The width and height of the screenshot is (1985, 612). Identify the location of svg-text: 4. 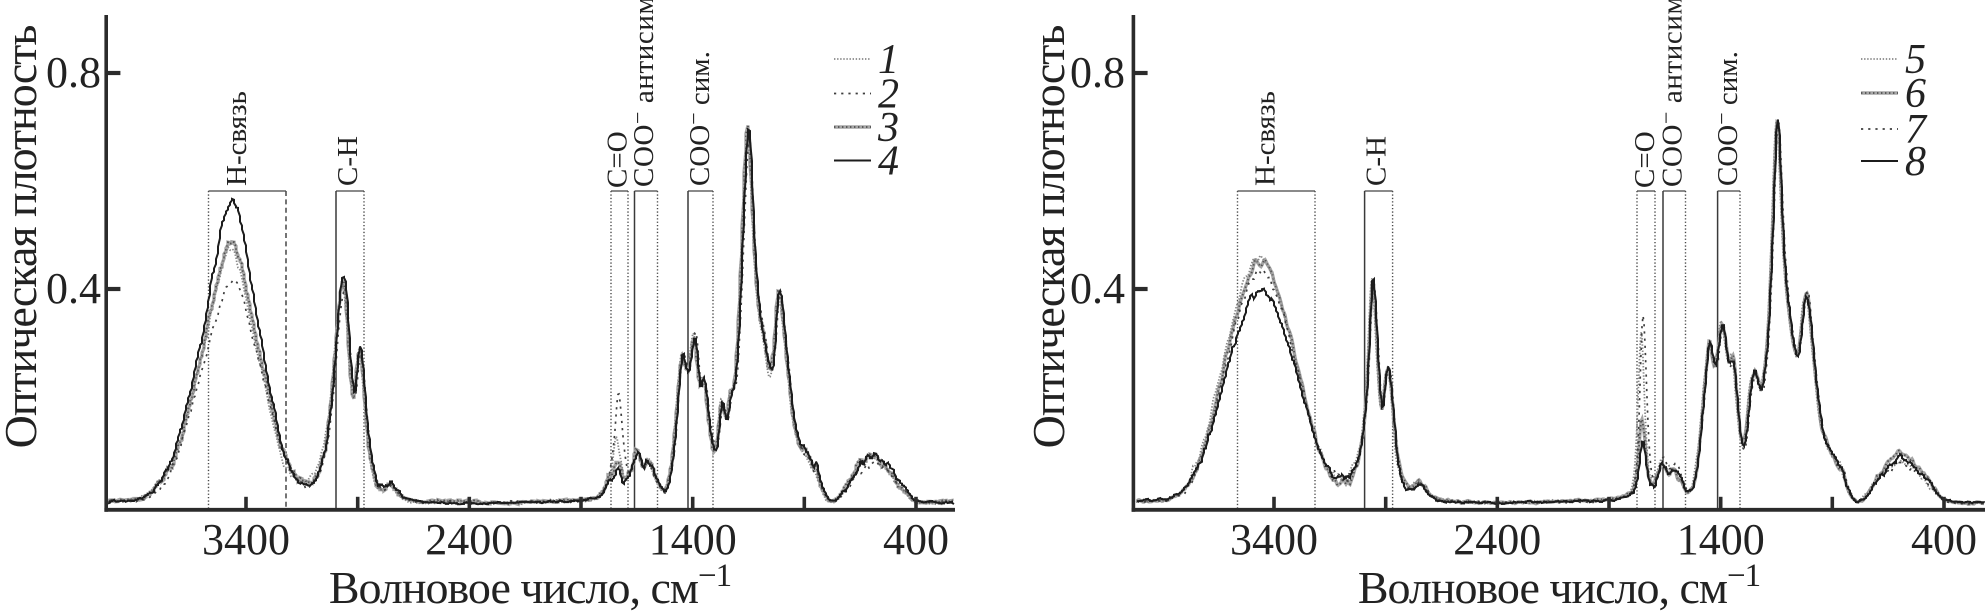
(888, 162).